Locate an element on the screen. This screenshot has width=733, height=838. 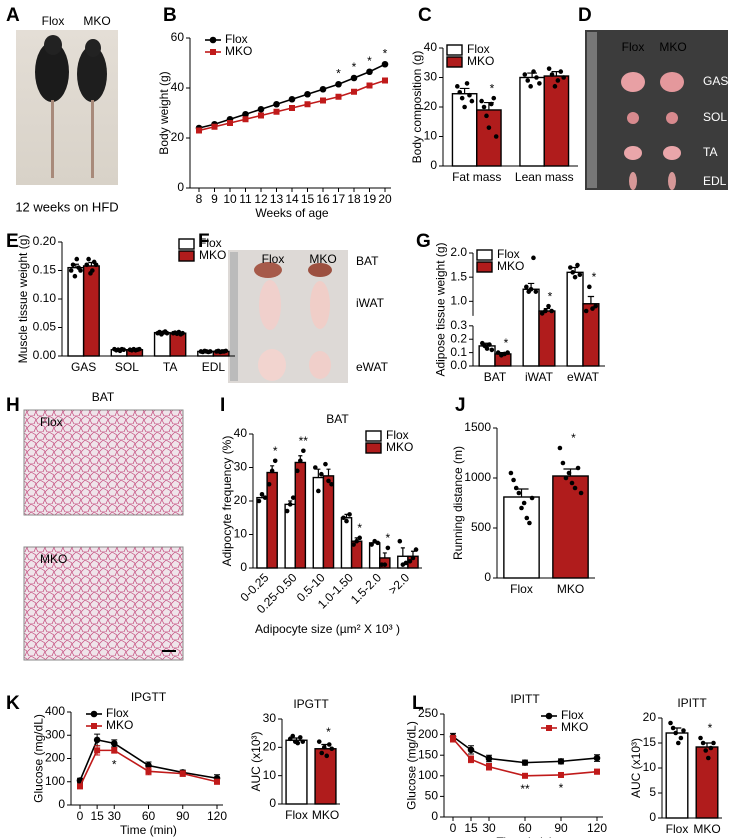
y-tick-label: 0.3 is located at coordinates (458, 325).